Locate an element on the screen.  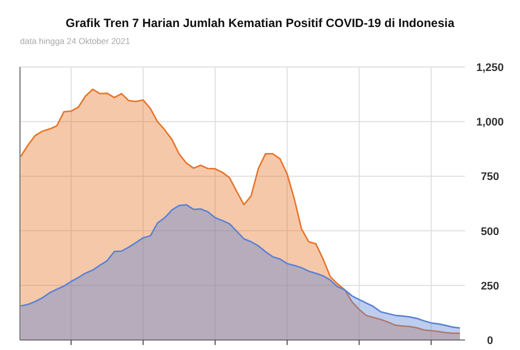
y-tick-label: 250 is located at coordinates (490, 286).